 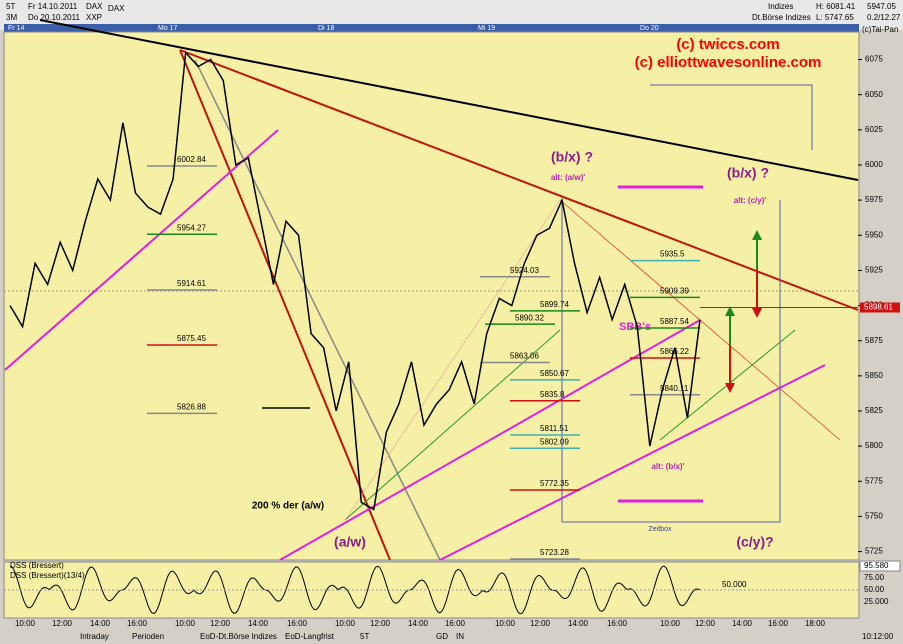 What do you see at coordinates (880, 29) in the screenshot?
I see `vendor: (c)Tai-Pan` at bounding box center [880, 29].